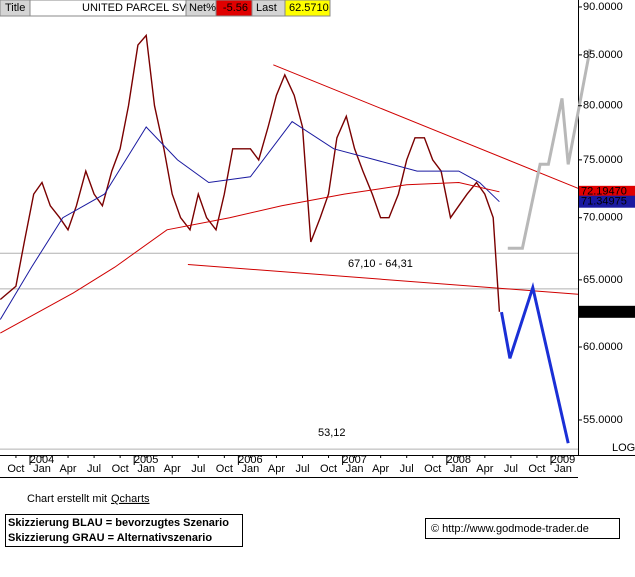  What do you see at coordinates (130, 499) in the screenshot?
I see `credit-link: Qcharts` at bounding box center [130, 499].